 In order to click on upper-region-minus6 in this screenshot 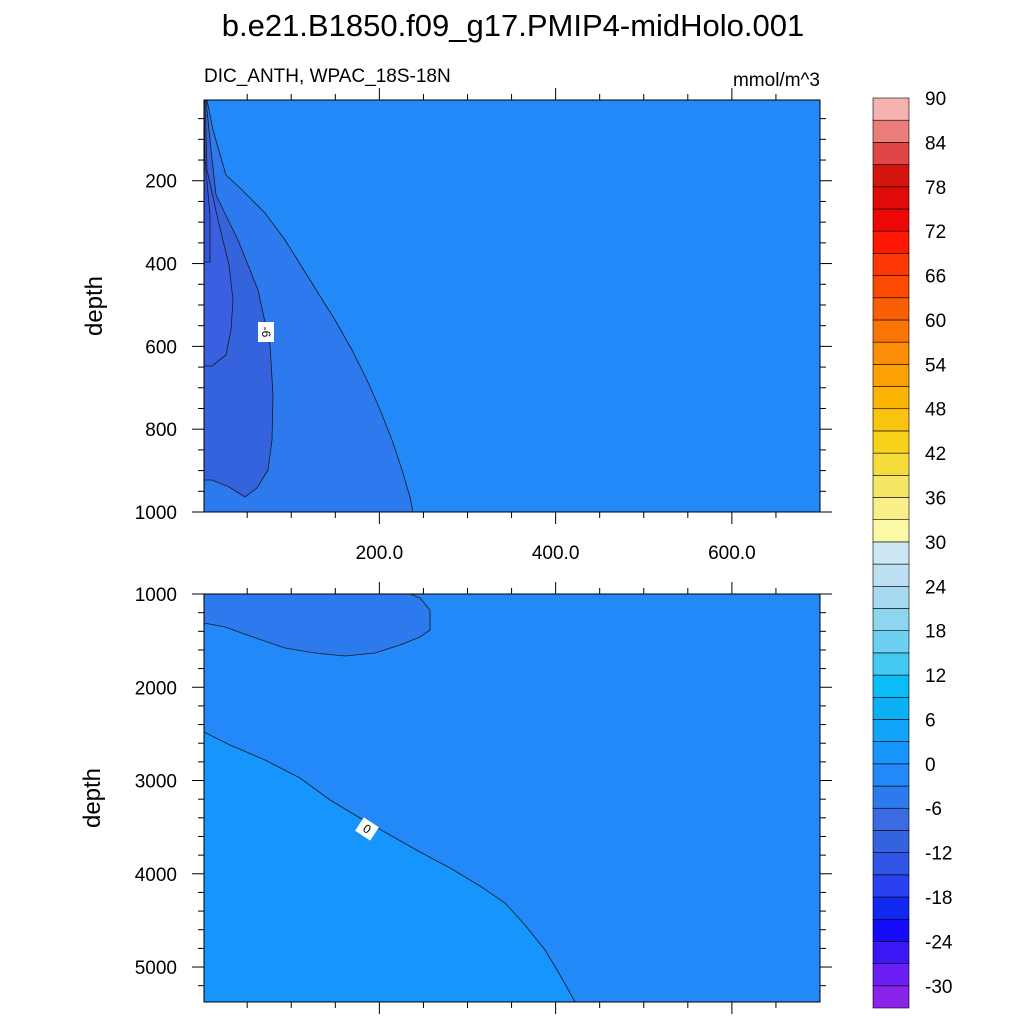, I will do `click(238, 298)`.